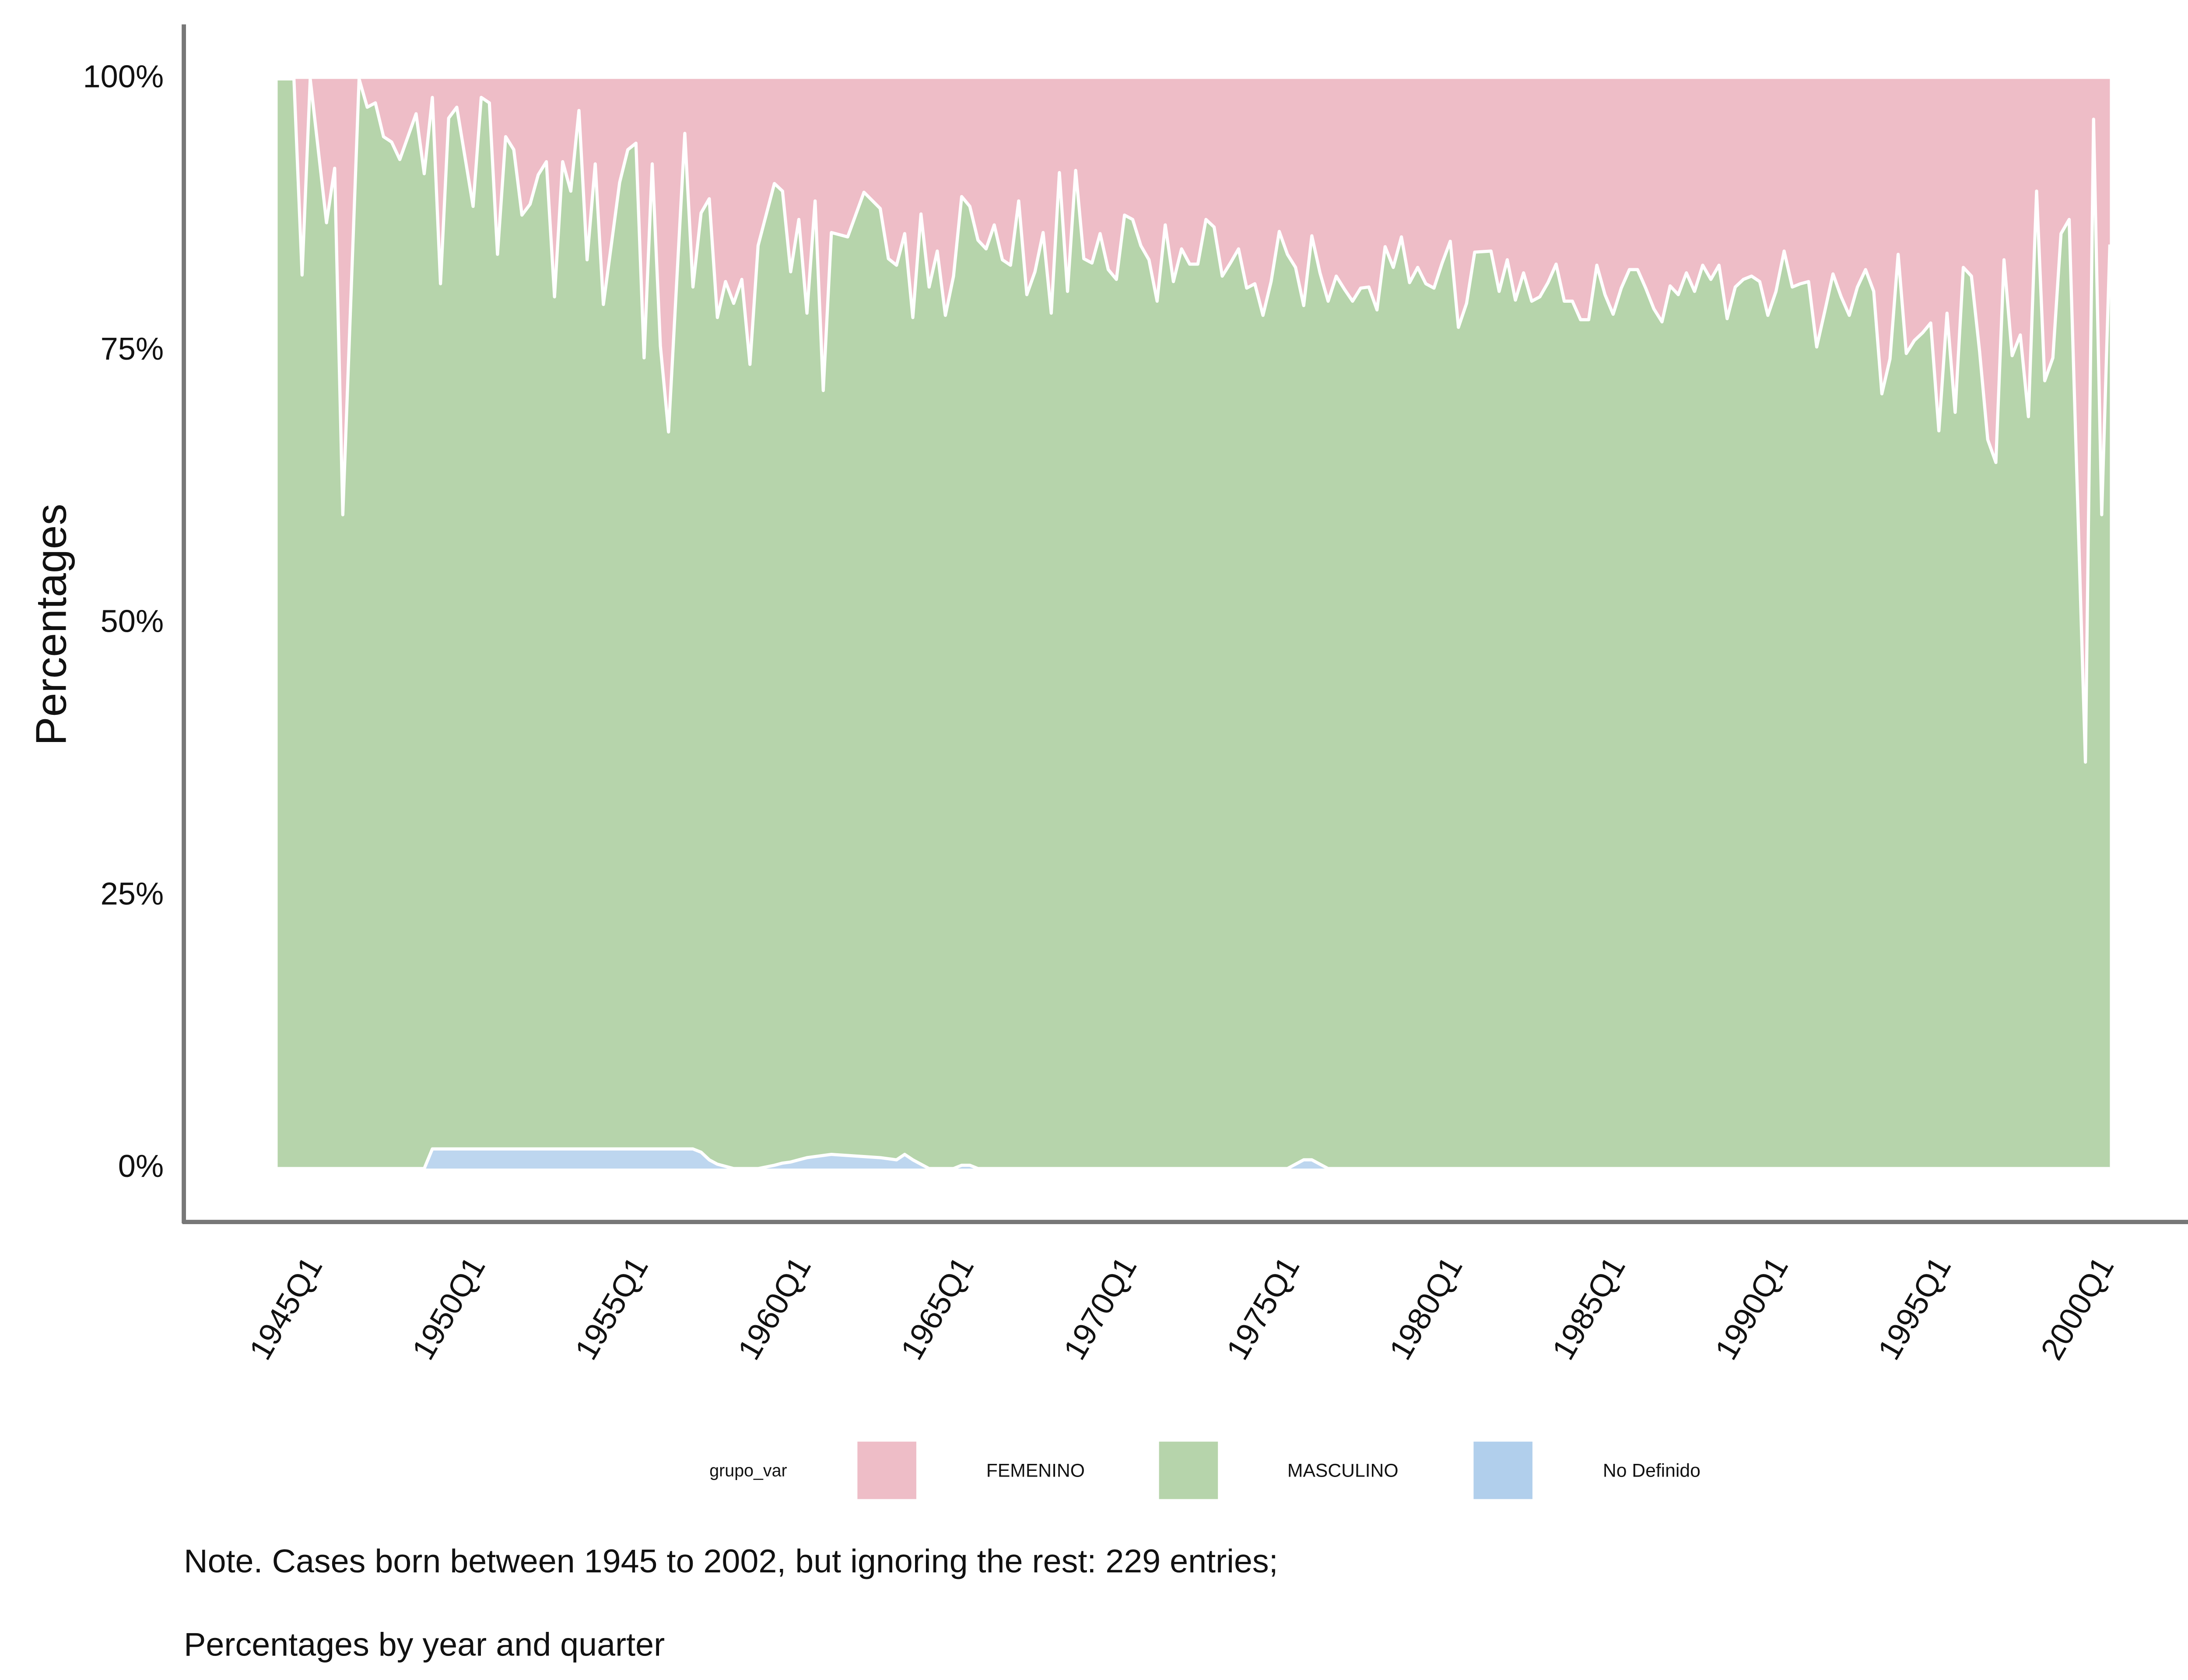 Image resolution: width=2188 pixels, height=1680 pixels. I want to click on x-tick-label: 1960Q1, so click(774, 1308).